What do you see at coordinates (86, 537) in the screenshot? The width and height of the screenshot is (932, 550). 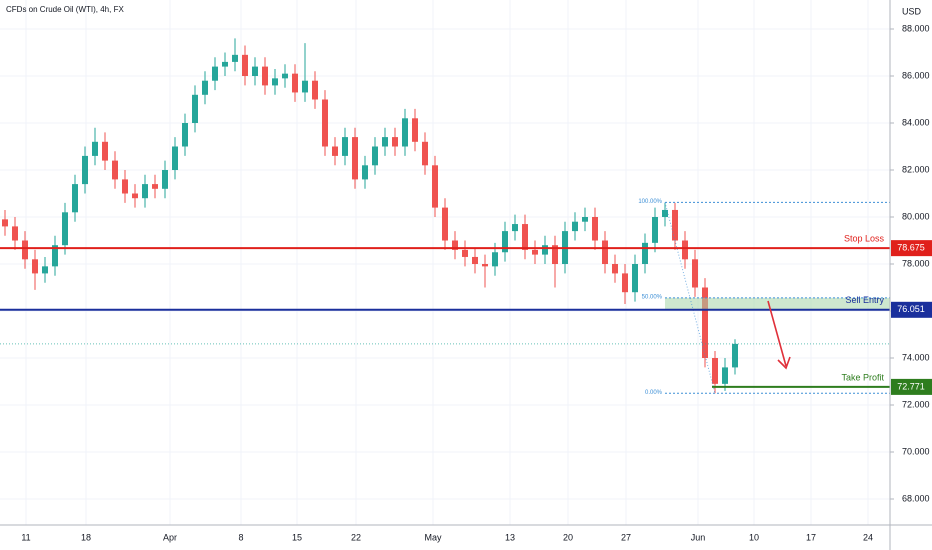 I see `x-tick-label: 18` at bounding box center [86, 537].